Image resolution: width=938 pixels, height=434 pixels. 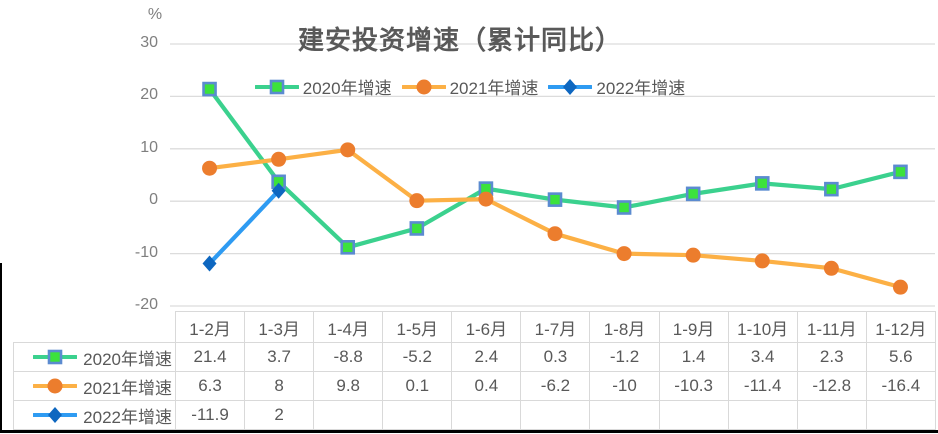 I want to click on circle-legend-icon, so click(x=55, y=386).